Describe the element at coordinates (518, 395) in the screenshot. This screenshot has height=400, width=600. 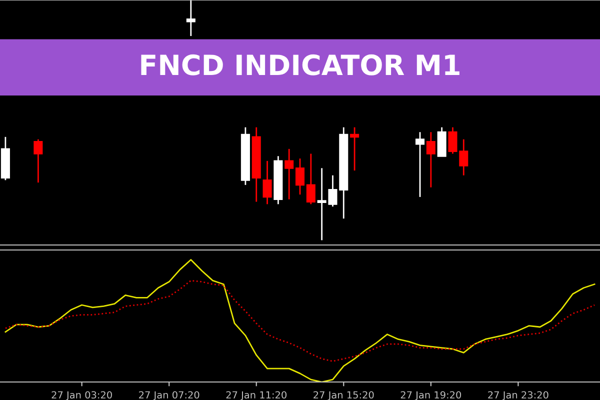
I see `x-tick-label: 27 Jan 23:20` at that location.